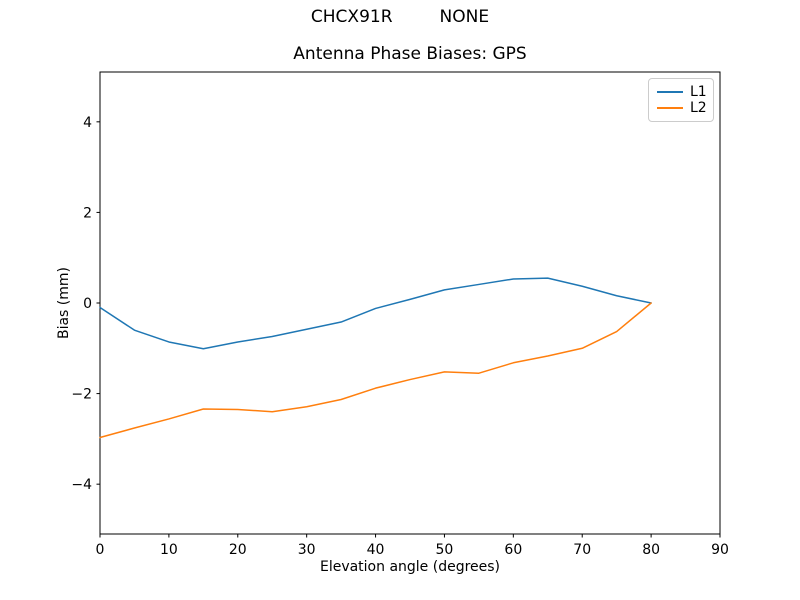 Image resolution: width=800 pixels, height=600 pixels. I want to click on x-axis-label: Elevation angle (degrees), so click(410, 567).